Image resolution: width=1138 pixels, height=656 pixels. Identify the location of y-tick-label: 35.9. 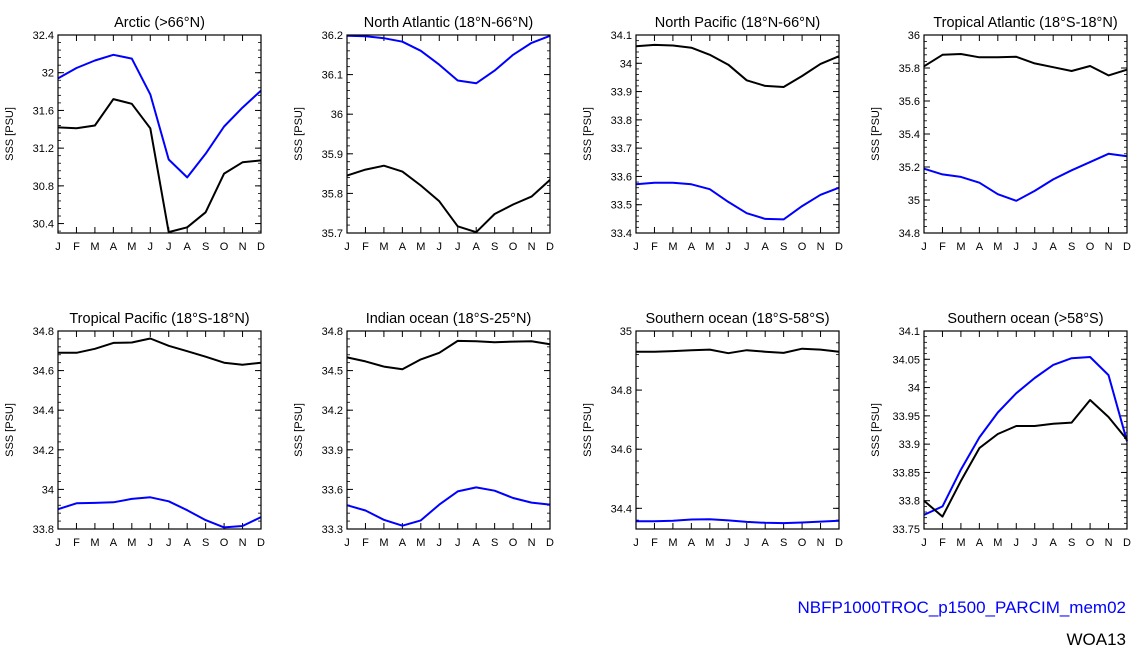
(332, 155).